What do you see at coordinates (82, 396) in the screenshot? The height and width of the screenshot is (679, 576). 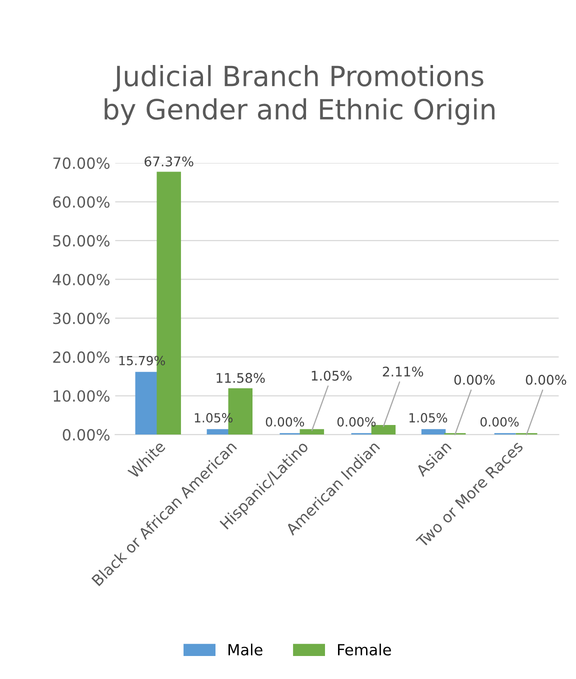 I see `y-tick-label: 10.00%` at bounding box center [82, 396].